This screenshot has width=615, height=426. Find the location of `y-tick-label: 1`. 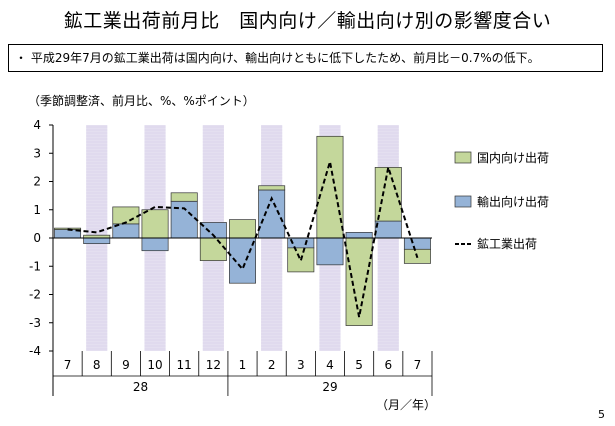

y-tick-label: 1 is located at coordinates (37, 210).